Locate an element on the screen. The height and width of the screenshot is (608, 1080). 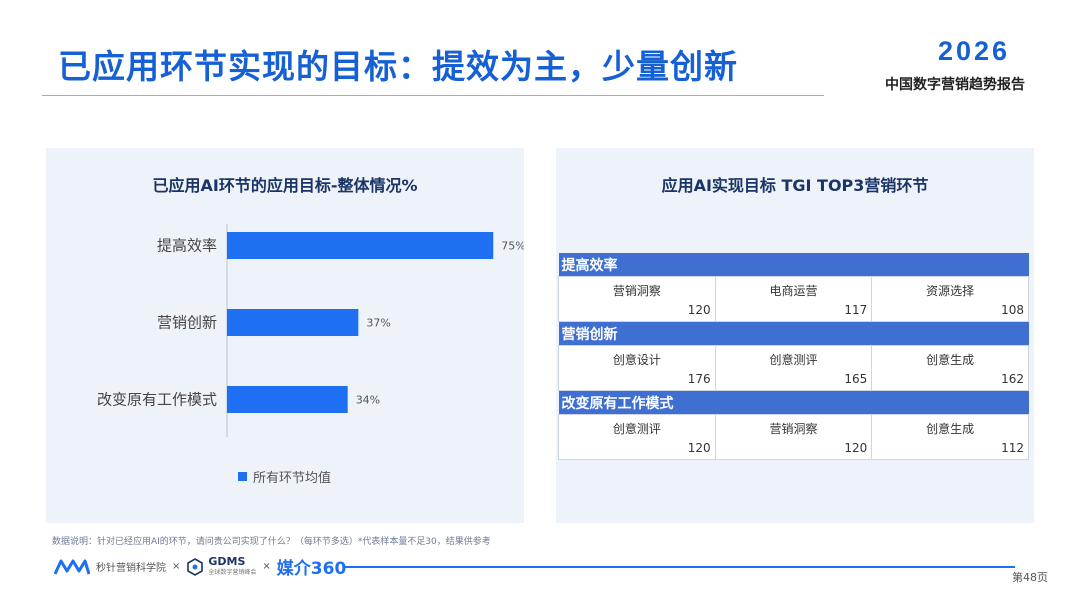
section-row: 创意设计 176 创意测评 165 创意生成 162 is located at coordinates (793, 368).